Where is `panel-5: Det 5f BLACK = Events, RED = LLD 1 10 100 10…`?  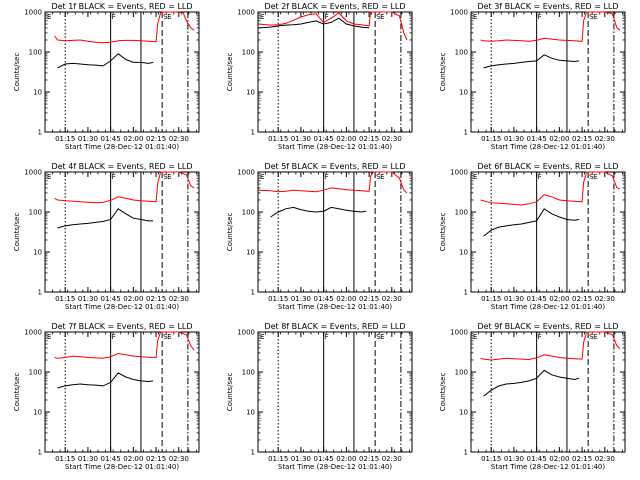
panel-5: Det 5f BLACK = Events, RED = LLD 1 10 100 10… is located at coordinates (319, 236).